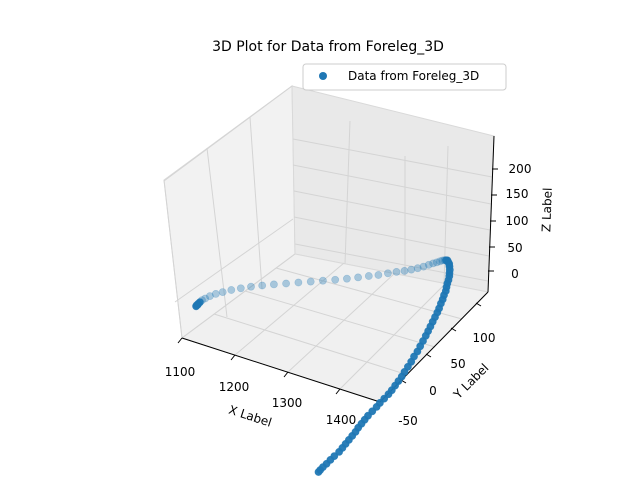 The image size is (640, 480). I want to click on y-tick-label: 50, so click(457, 364).